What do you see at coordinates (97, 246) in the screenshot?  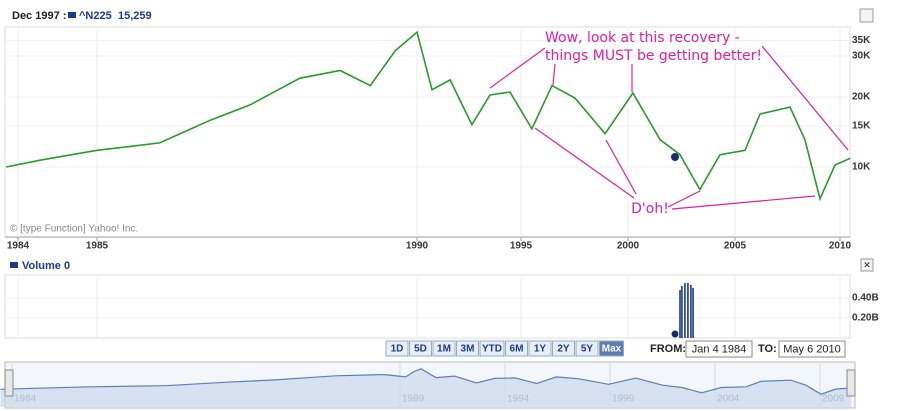 I see `x-tick-label: 1985` at bounding box center [97, 246].